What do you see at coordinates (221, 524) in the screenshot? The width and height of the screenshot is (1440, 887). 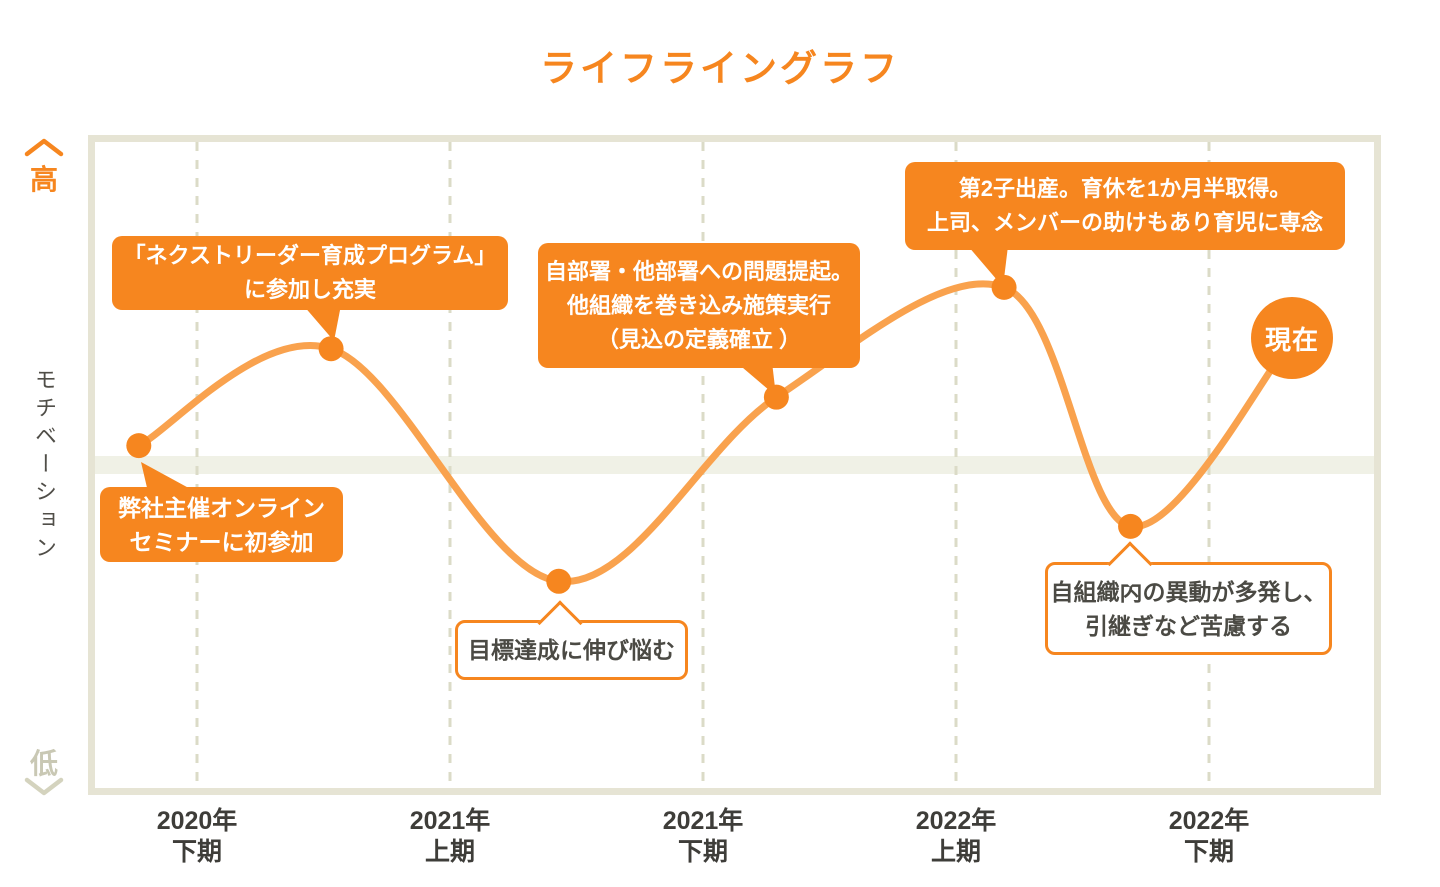 I see `annotation-bubble-seminar: 弊社主催オンライン セミナーに初参加` at bounding box center [221, 524].